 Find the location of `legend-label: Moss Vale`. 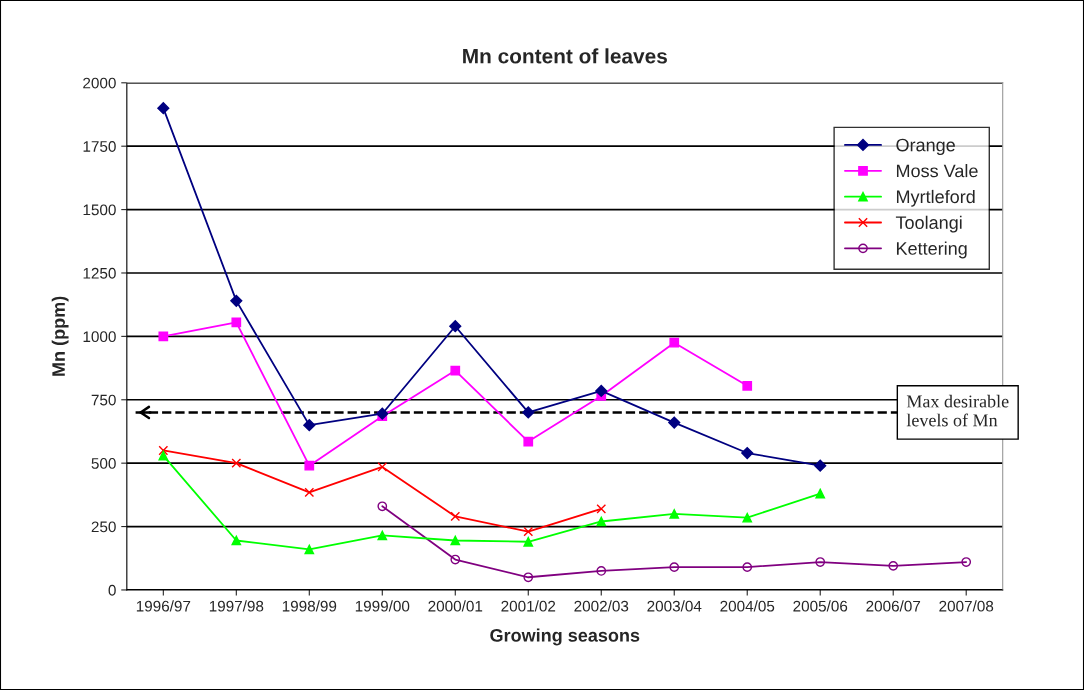

legend-label: Moss Vale is located at coordinates (937, 171).